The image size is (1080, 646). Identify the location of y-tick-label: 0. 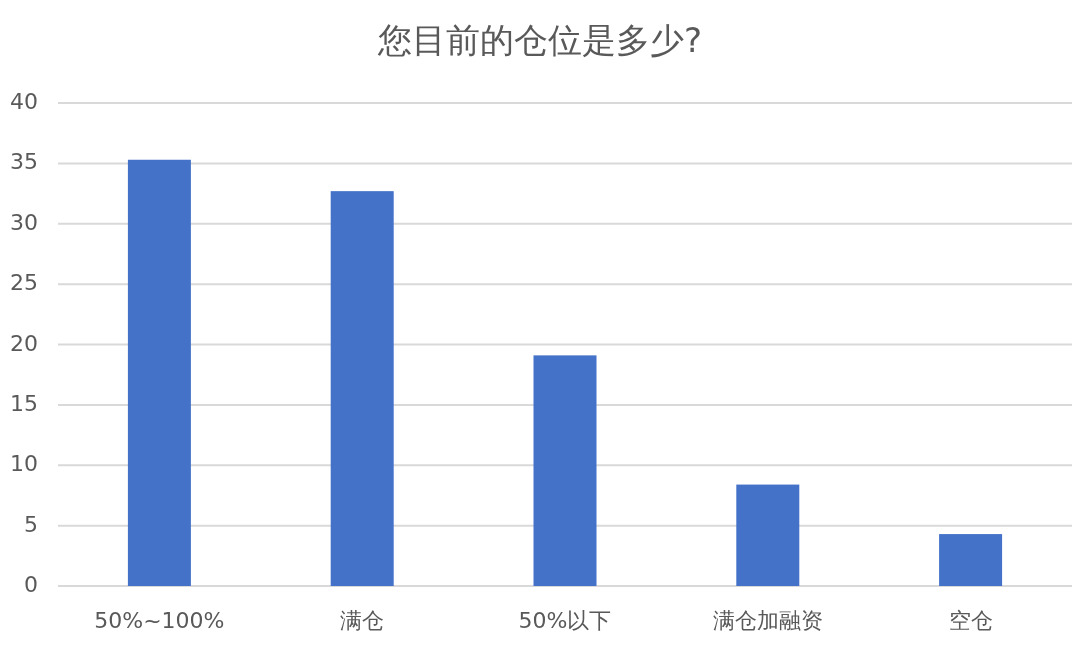
(31, 584).